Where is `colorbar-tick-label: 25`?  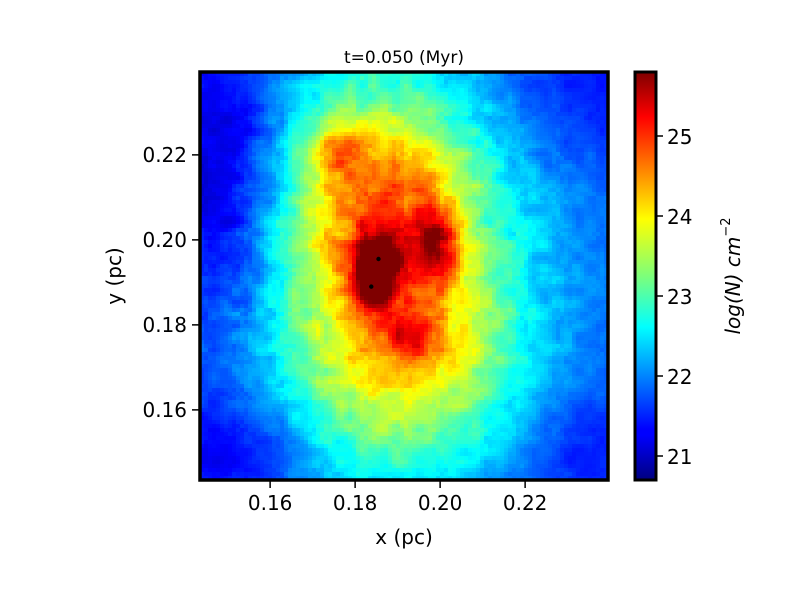
colorbar-tick-label: 25 is located at coordinates (679, 137).